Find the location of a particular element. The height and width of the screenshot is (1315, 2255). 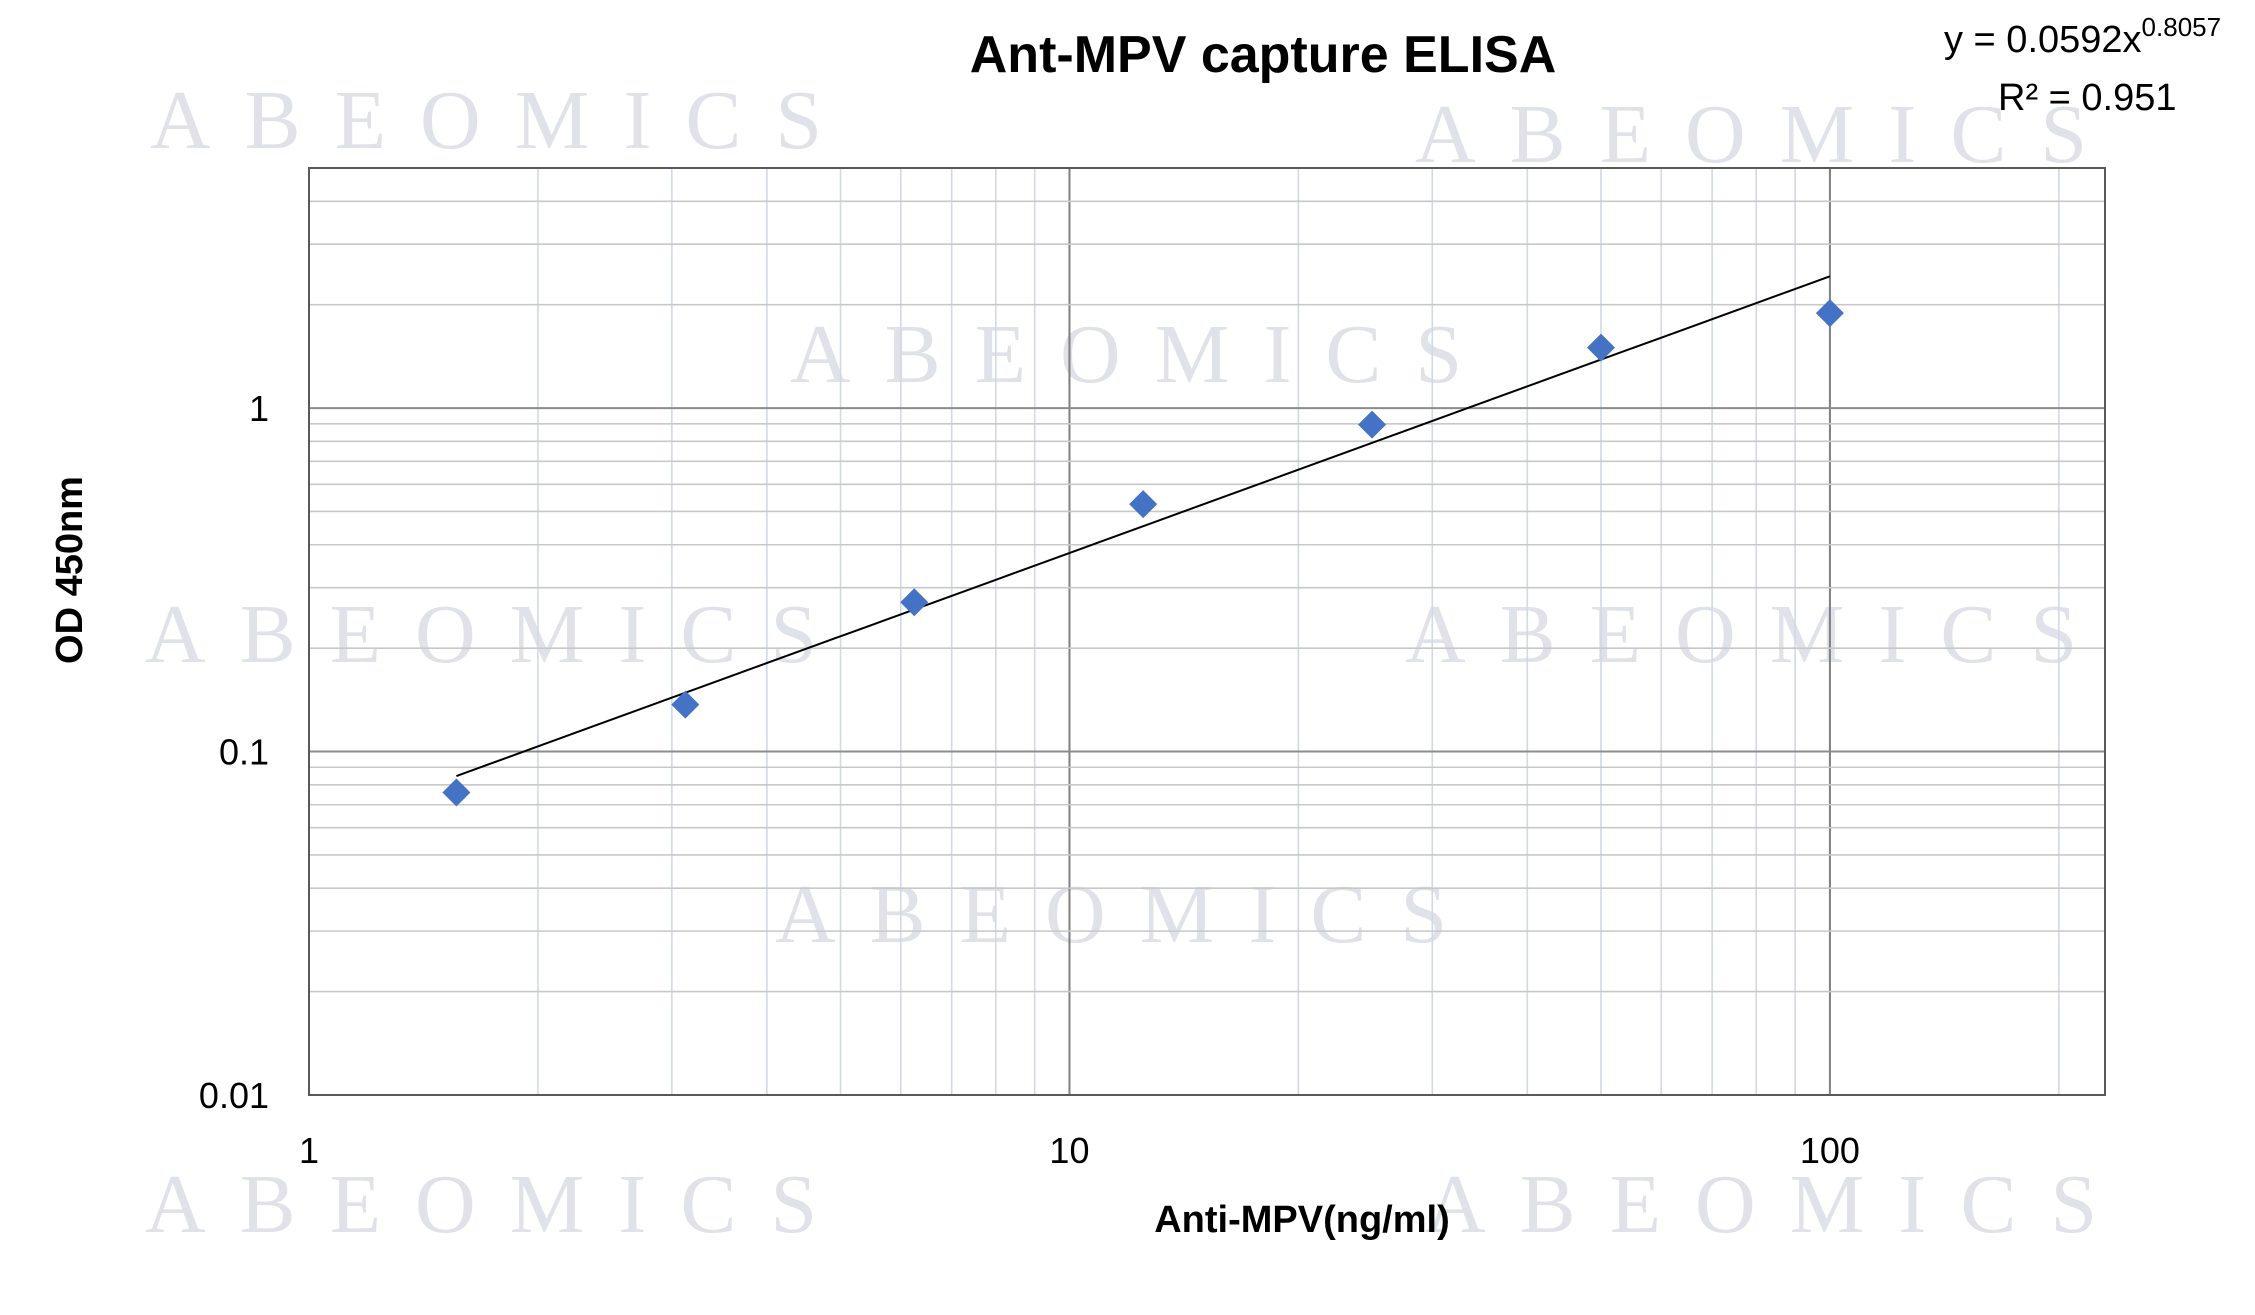

equation-exponent: 0.8057 is located at coordinates (2182, 27).